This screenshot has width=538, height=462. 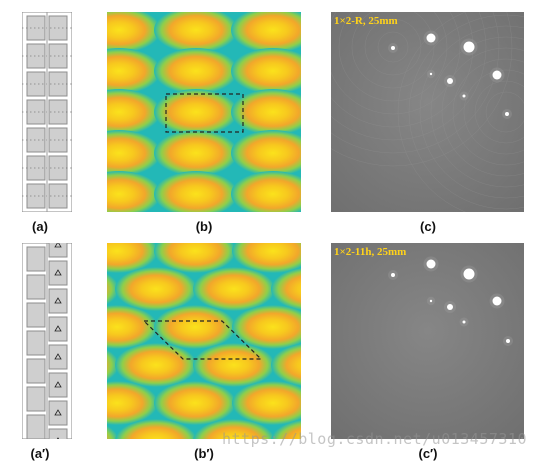 What do you see at coordinates (40, 453) in the screenshot?
I see `panel-a-prime-label: (a′)` at bounding box center [40, 453].